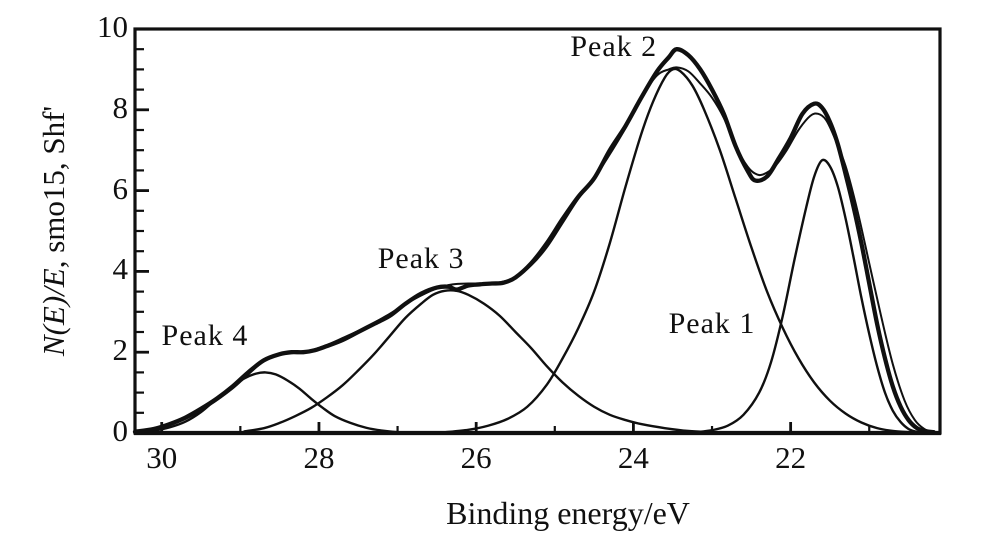 Image resolution: width=1008 pixels, height=550 pixels. What do you see at coordinates (120, 188) in the screenshot?
I see `y-tick-label-6: 6` at bounding box center [120, 188].